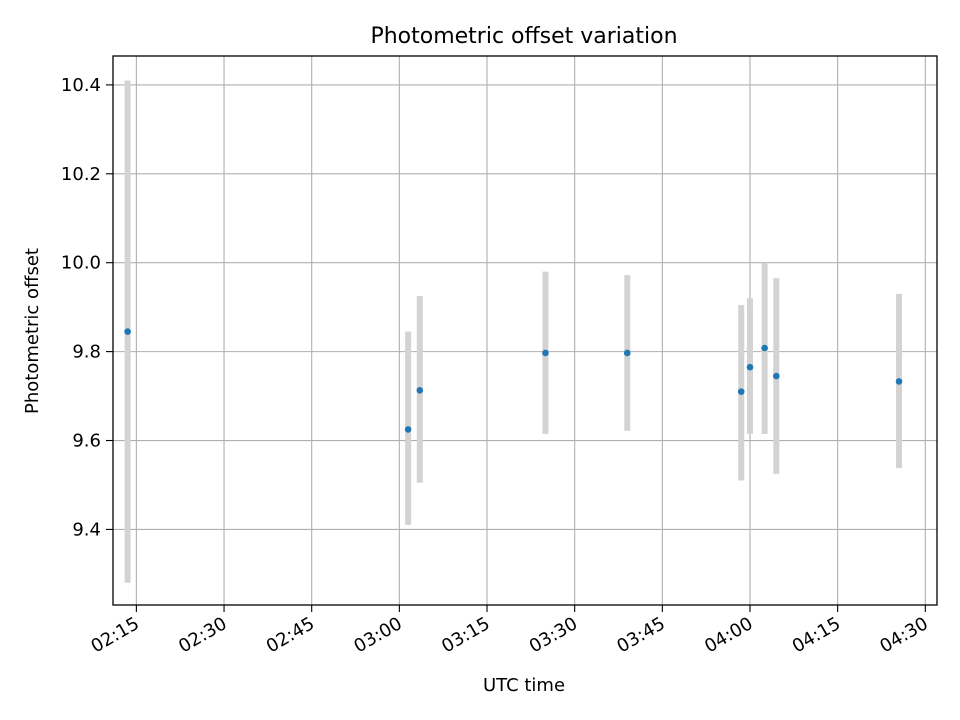 The image size is (960, 720). Describe the element at coordinates (513, 380) in the screenshot. I see `data-points` at that location.